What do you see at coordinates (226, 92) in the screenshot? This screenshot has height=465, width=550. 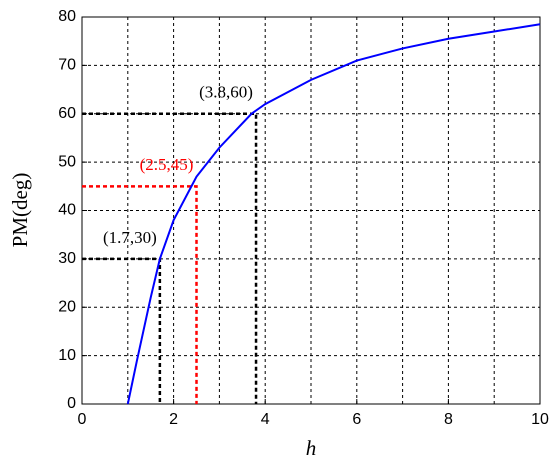 I see `annotation-label: (3.8,60)` at bounding box center [226, 92].